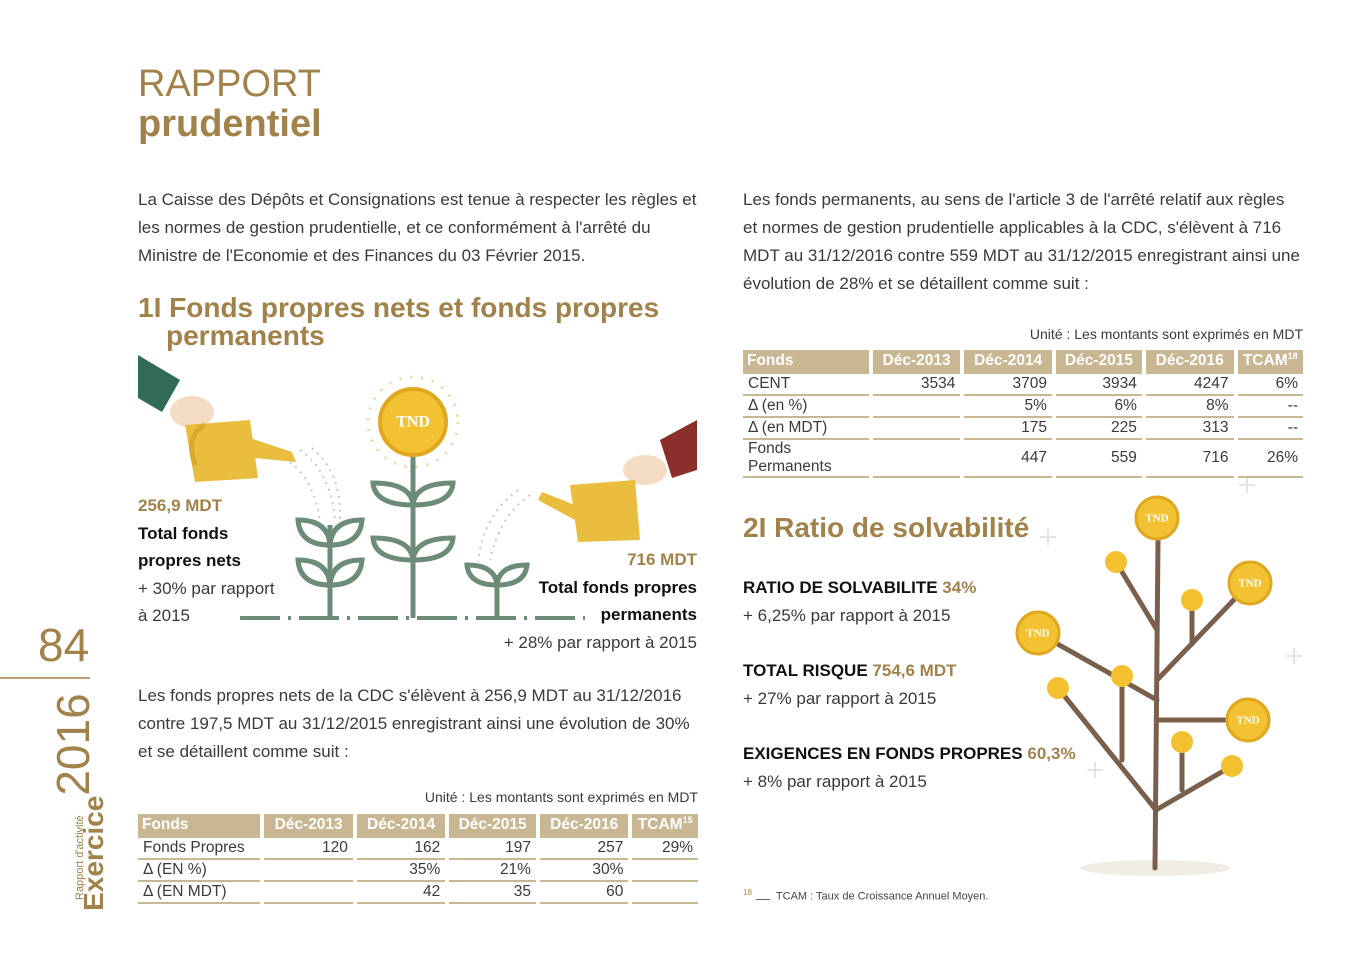 The image size is (1371, 970). Describe the element at coordinates (206, 602) in the screenshot. I see `left-change: + 30% par rapport à 2015` at that location.